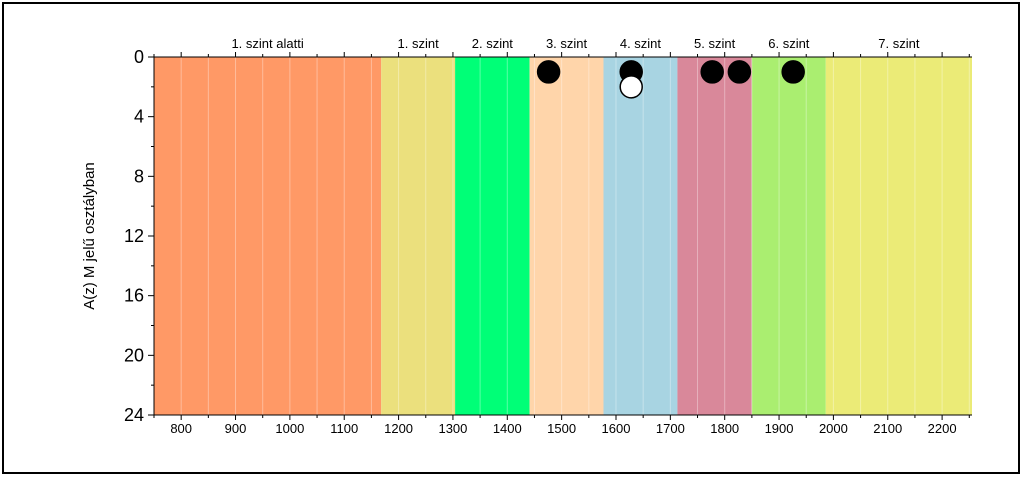 The height and width of the screenshot is (478, 1024). Describe the element at coordinates (715, 43) in the screenshot. I see `level-label: 5. szint` at that location.